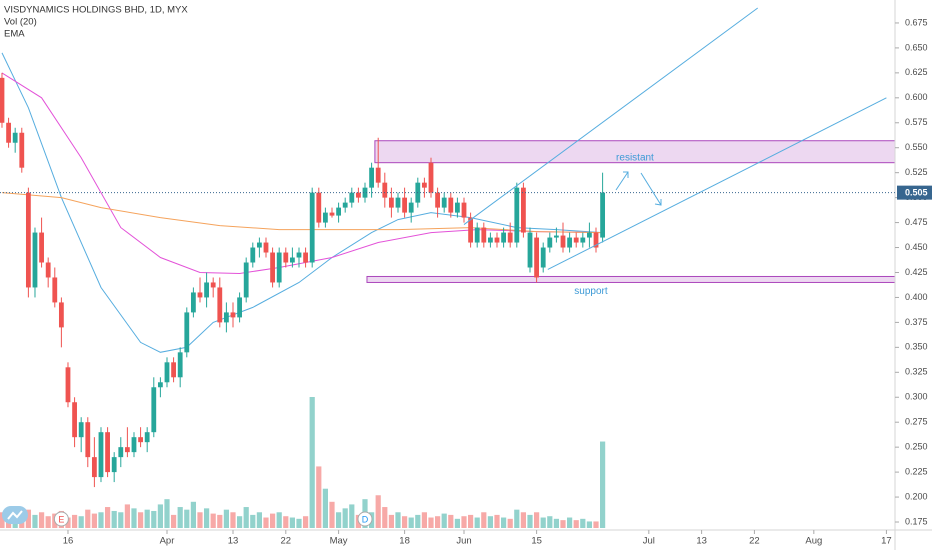 The height and width of the screenshot is (550, 932). What do you see at coordinates (96, 10) in the screenshot?
I see `chart-title: VISDYNAMICS HOLDINGS BHD, 1D, MYX` at bounding box center [96, 10].